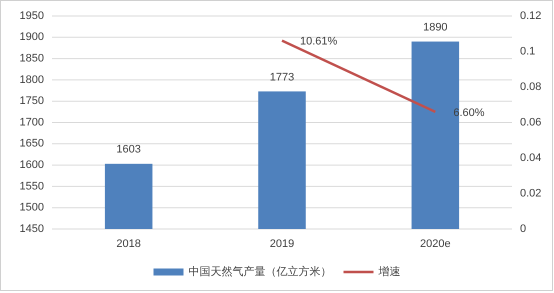  Describe the element at coordinates (32, 144) in the screenshot. I see `y-tick-label: 1650` at that location.